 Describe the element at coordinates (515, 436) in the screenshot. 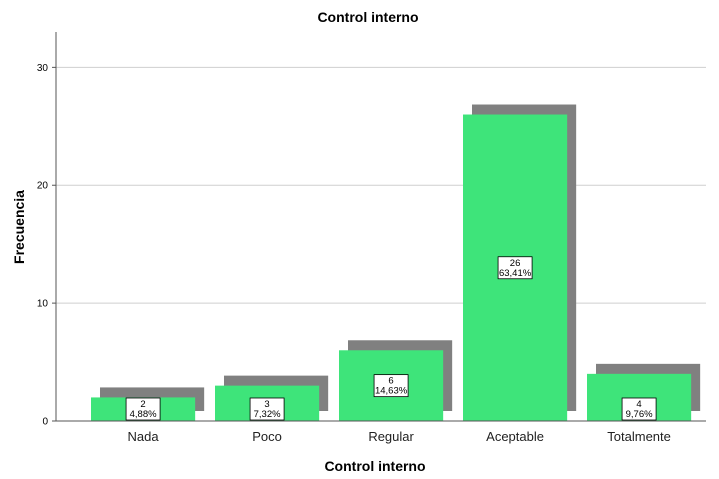

I see `x-tick-label: Aceptable` at that location.